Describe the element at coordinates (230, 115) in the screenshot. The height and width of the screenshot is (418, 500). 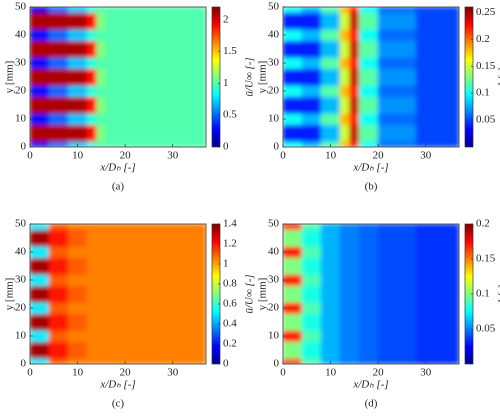
I see `colorbar-tick-label: 0.5` at that location.